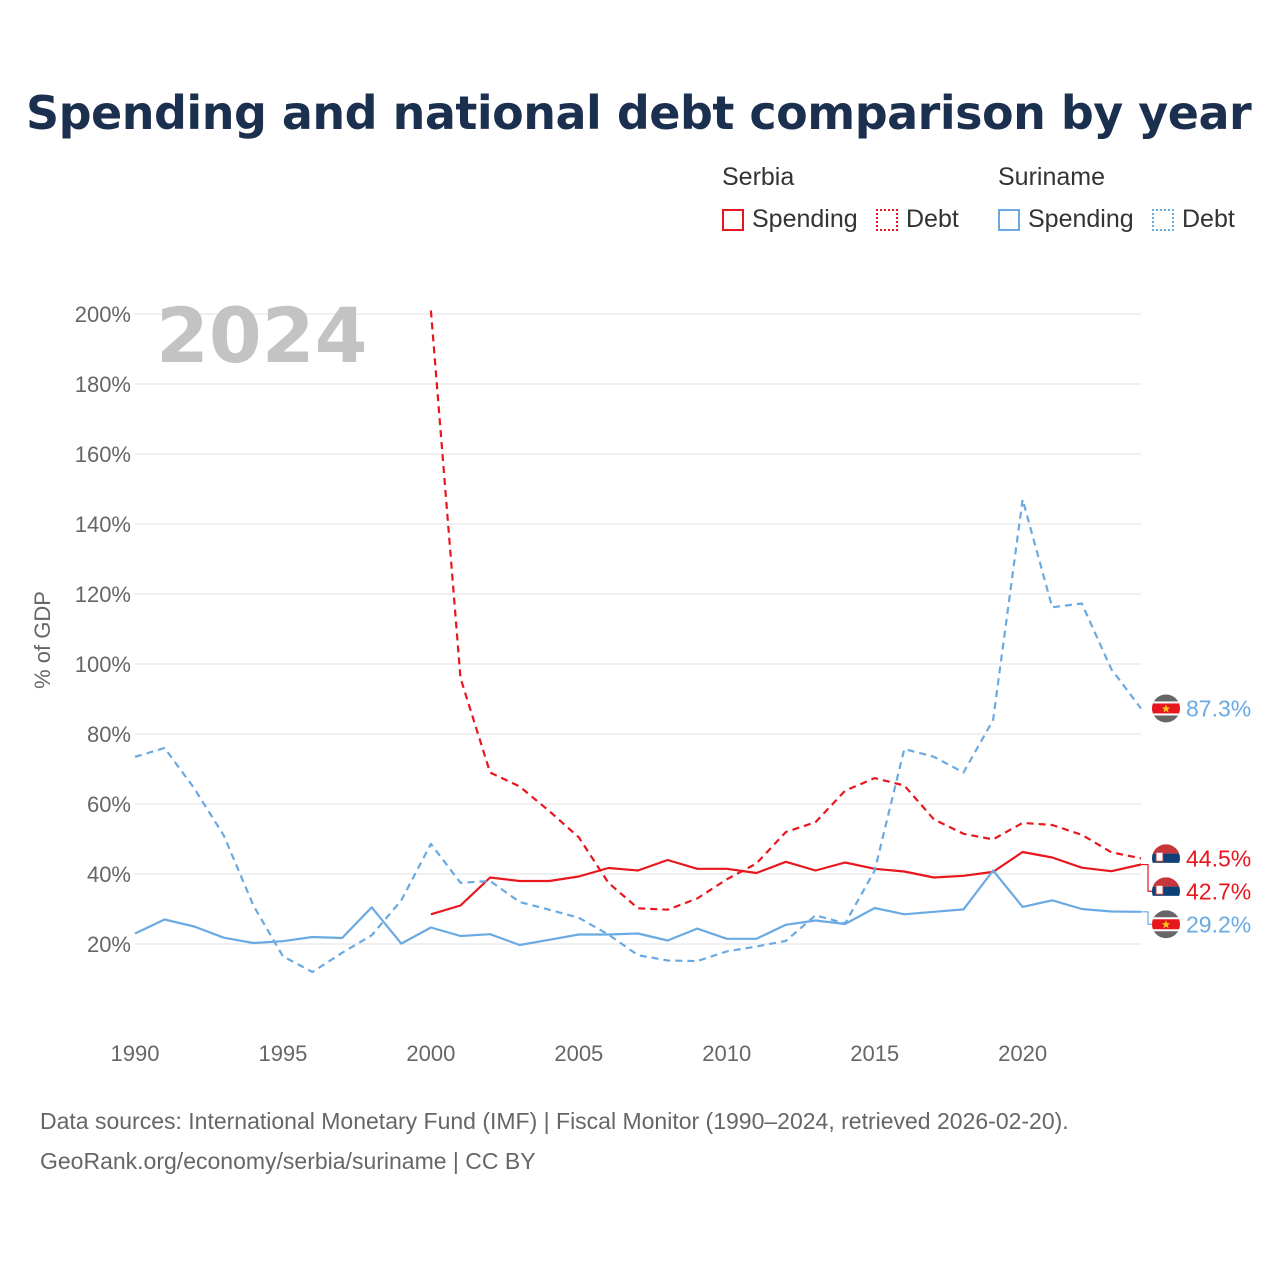  I want to click on legend-swatch-suriname-debt, so click(1163, 219).